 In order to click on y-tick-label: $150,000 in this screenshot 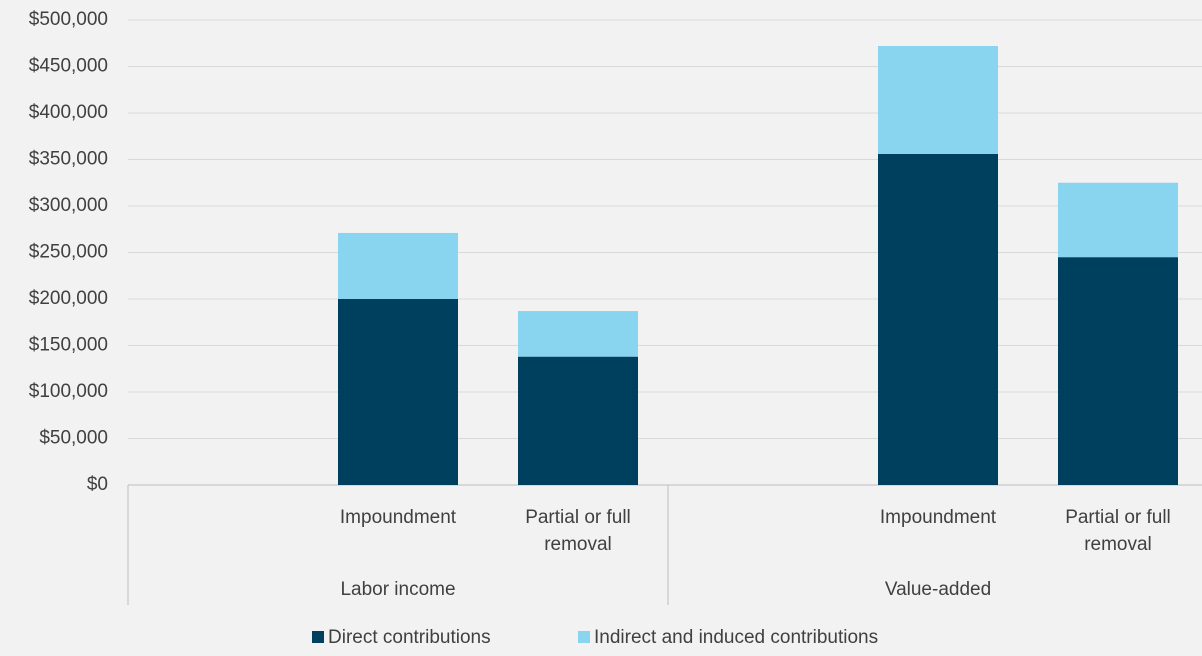, I will do `click(68, 345)`.